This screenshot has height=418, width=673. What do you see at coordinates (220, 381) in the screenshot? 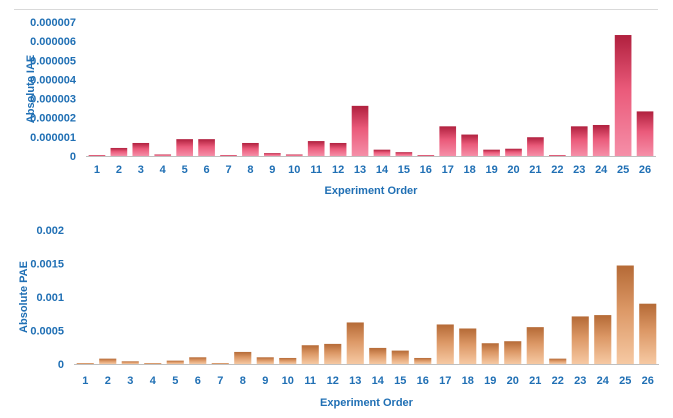
I see `pae-x-tick-label: 7` at bounding box center [220, 381].